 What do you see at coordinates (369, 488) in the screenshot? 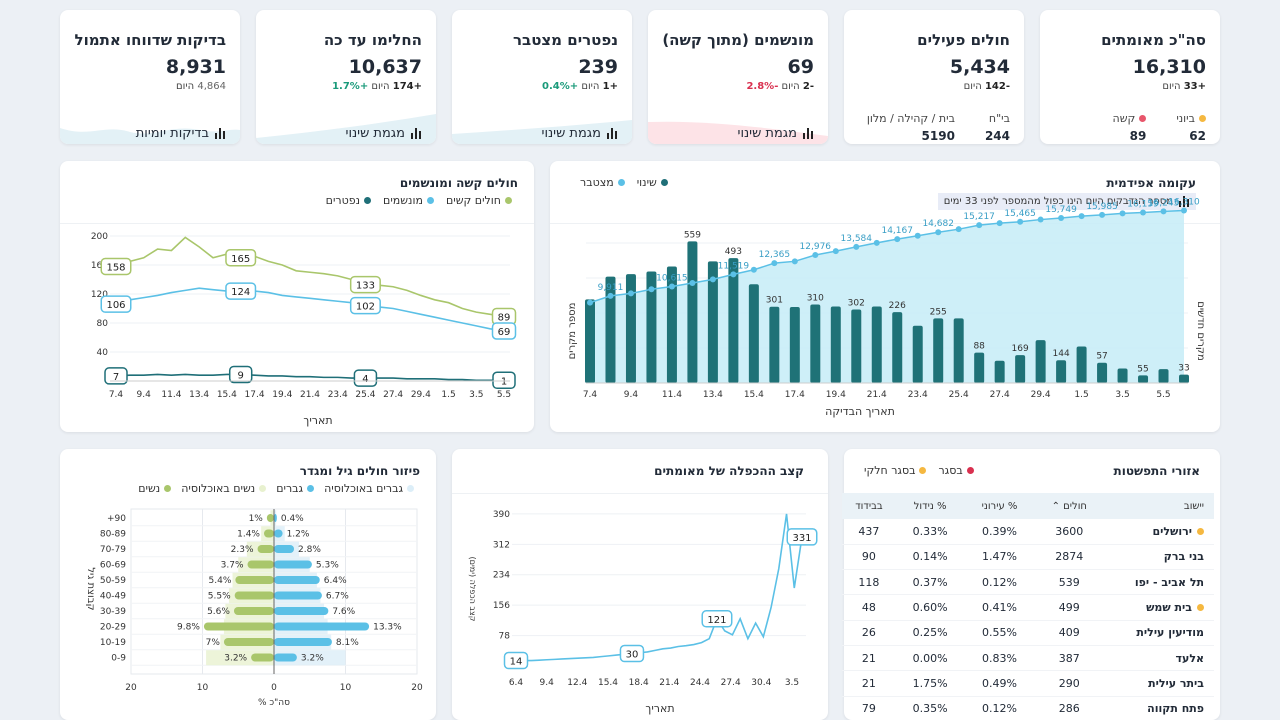
I see `legend-men-population: גברים באוכלוסיה` at bounding box center [369, 488].